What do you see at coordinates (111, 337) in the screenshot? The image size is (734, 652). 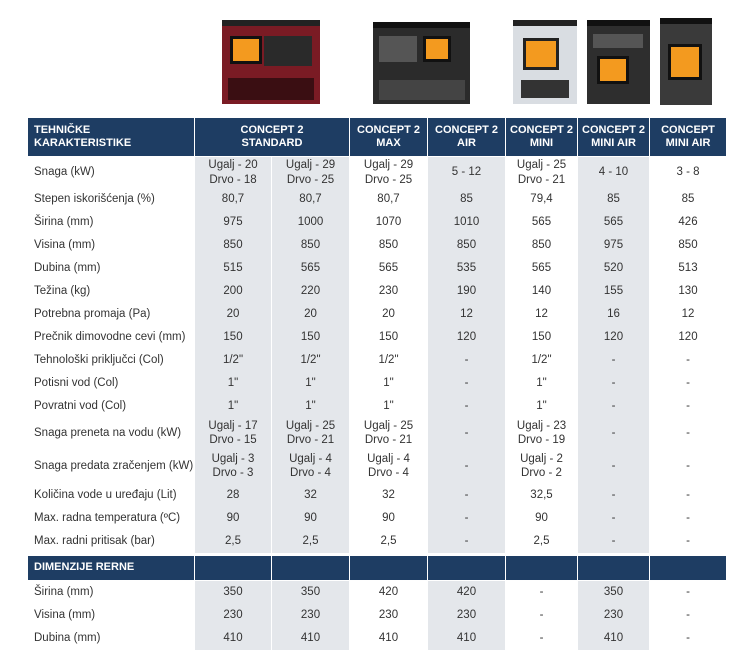 I see `row-label: Prečnik dimovodne cevi (mm)` at bounding box center [111, 337].